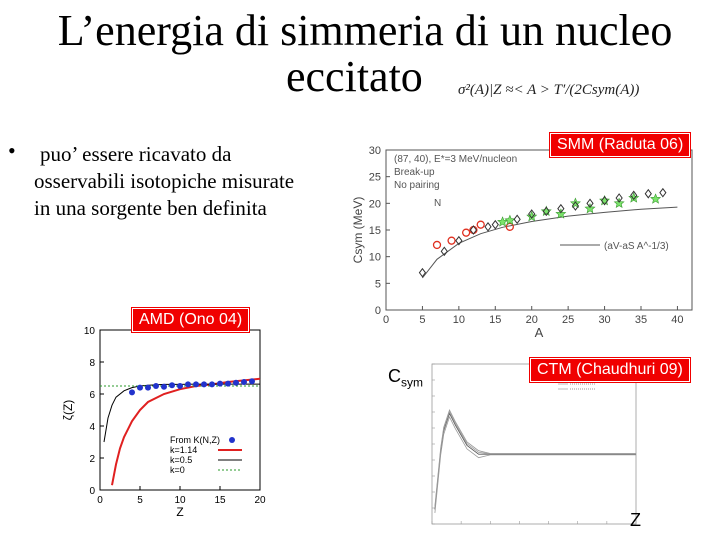 The image size is (720, 540). I want to click on smm-y-tick-label: 0, so click(378, 311).